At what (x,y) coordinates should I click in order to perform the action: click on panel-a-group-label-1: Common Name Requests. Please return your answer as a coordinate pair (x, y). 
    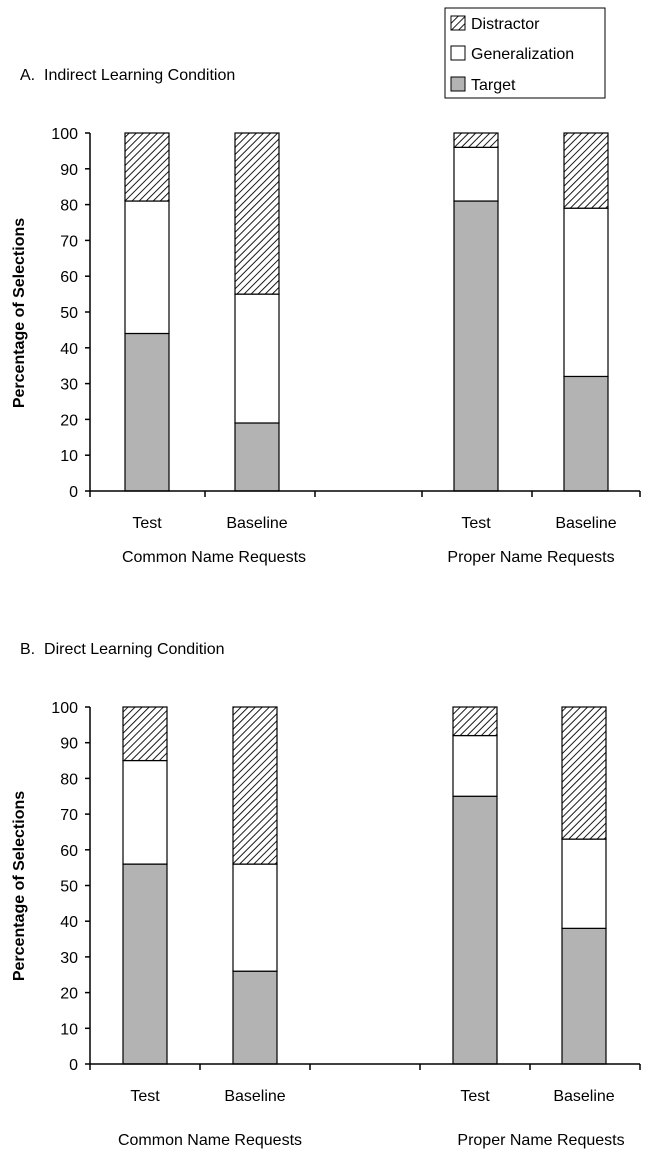
    Looking at the image, I should click on (214, 557).